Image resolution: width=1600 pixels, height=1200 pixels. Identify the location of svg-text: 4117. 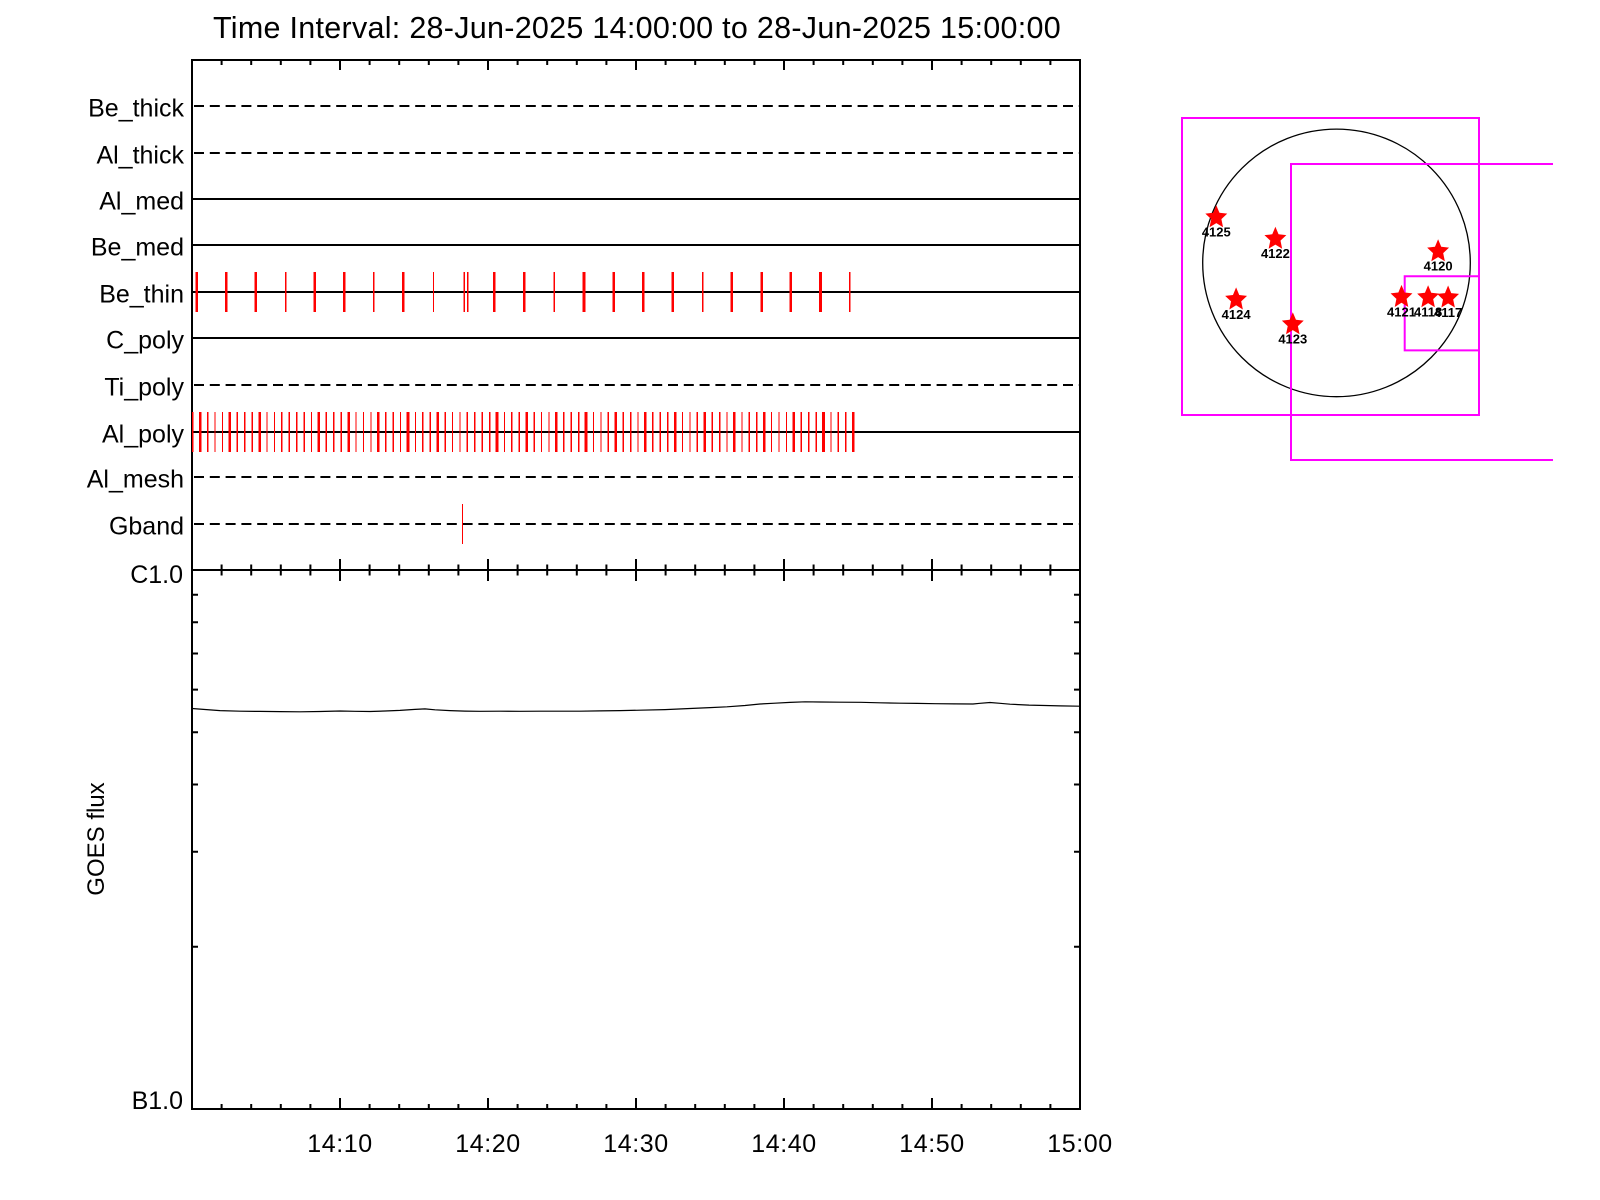
(1448, 312).